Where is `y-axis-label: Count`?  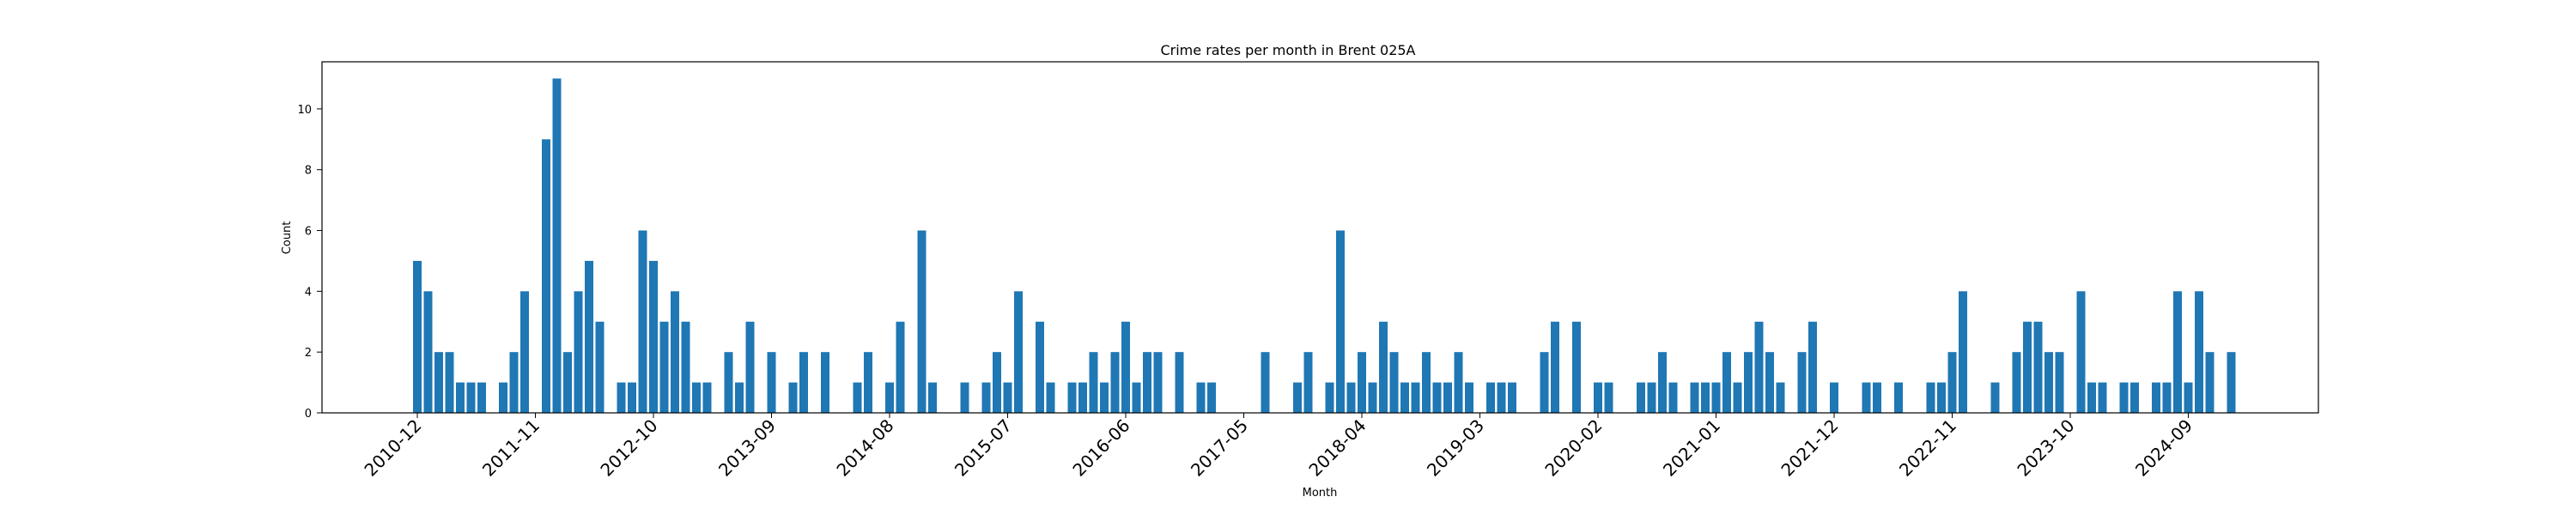 y-axis-label: Count is located at coordinates (287, 238).